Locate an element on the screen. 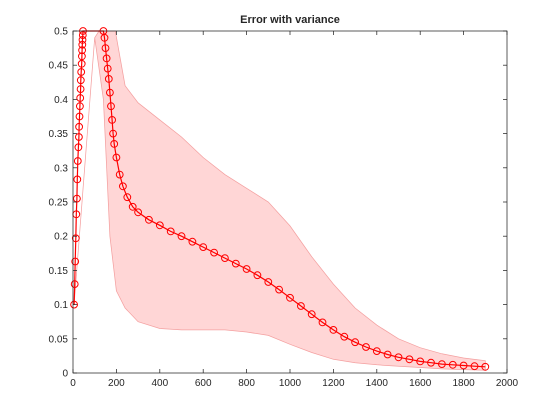 This screenshot has width=560, height=420. y-tick-label: 0.05 is located at coordinates (59, 339).